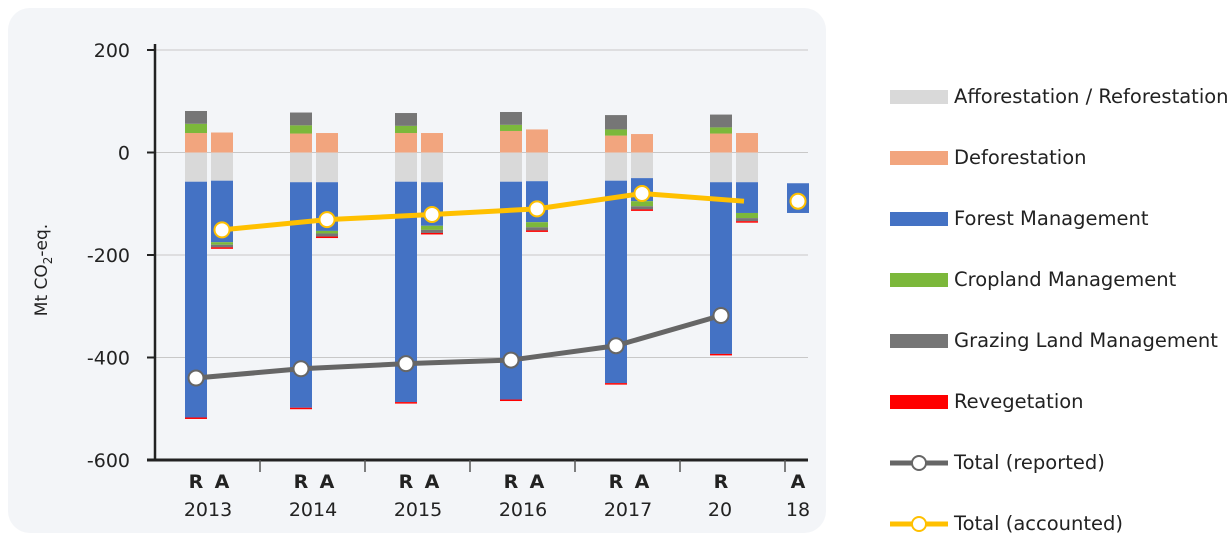 This screenshot has width=1232, height=554. What do you see at coordinates (42, 290) in the screenshot?
I see `y-axis-label-main: Mt CO` at bounding box center [42, 290].